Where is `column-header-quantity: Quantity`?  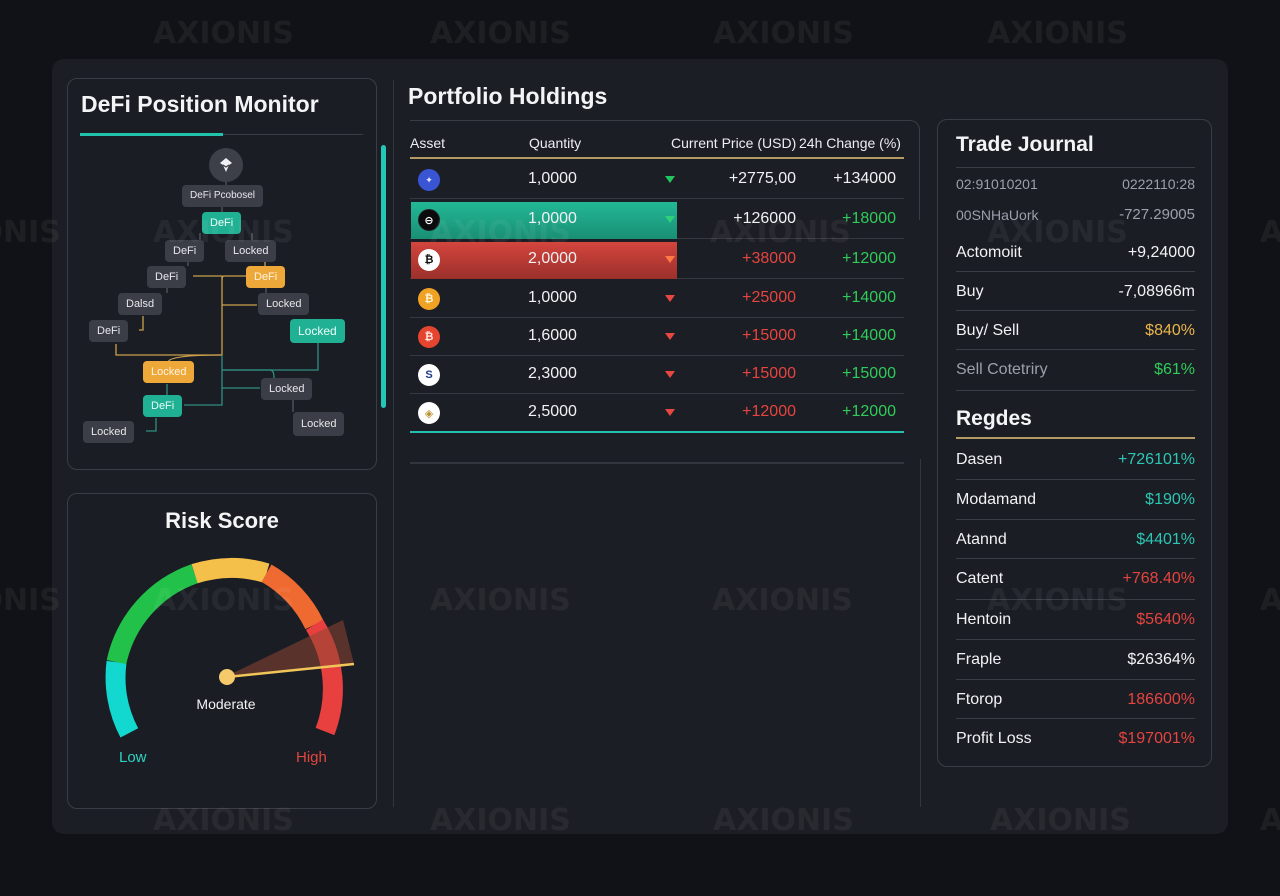 column-header-quantity: Quantity is located at coordinates (555, 143).